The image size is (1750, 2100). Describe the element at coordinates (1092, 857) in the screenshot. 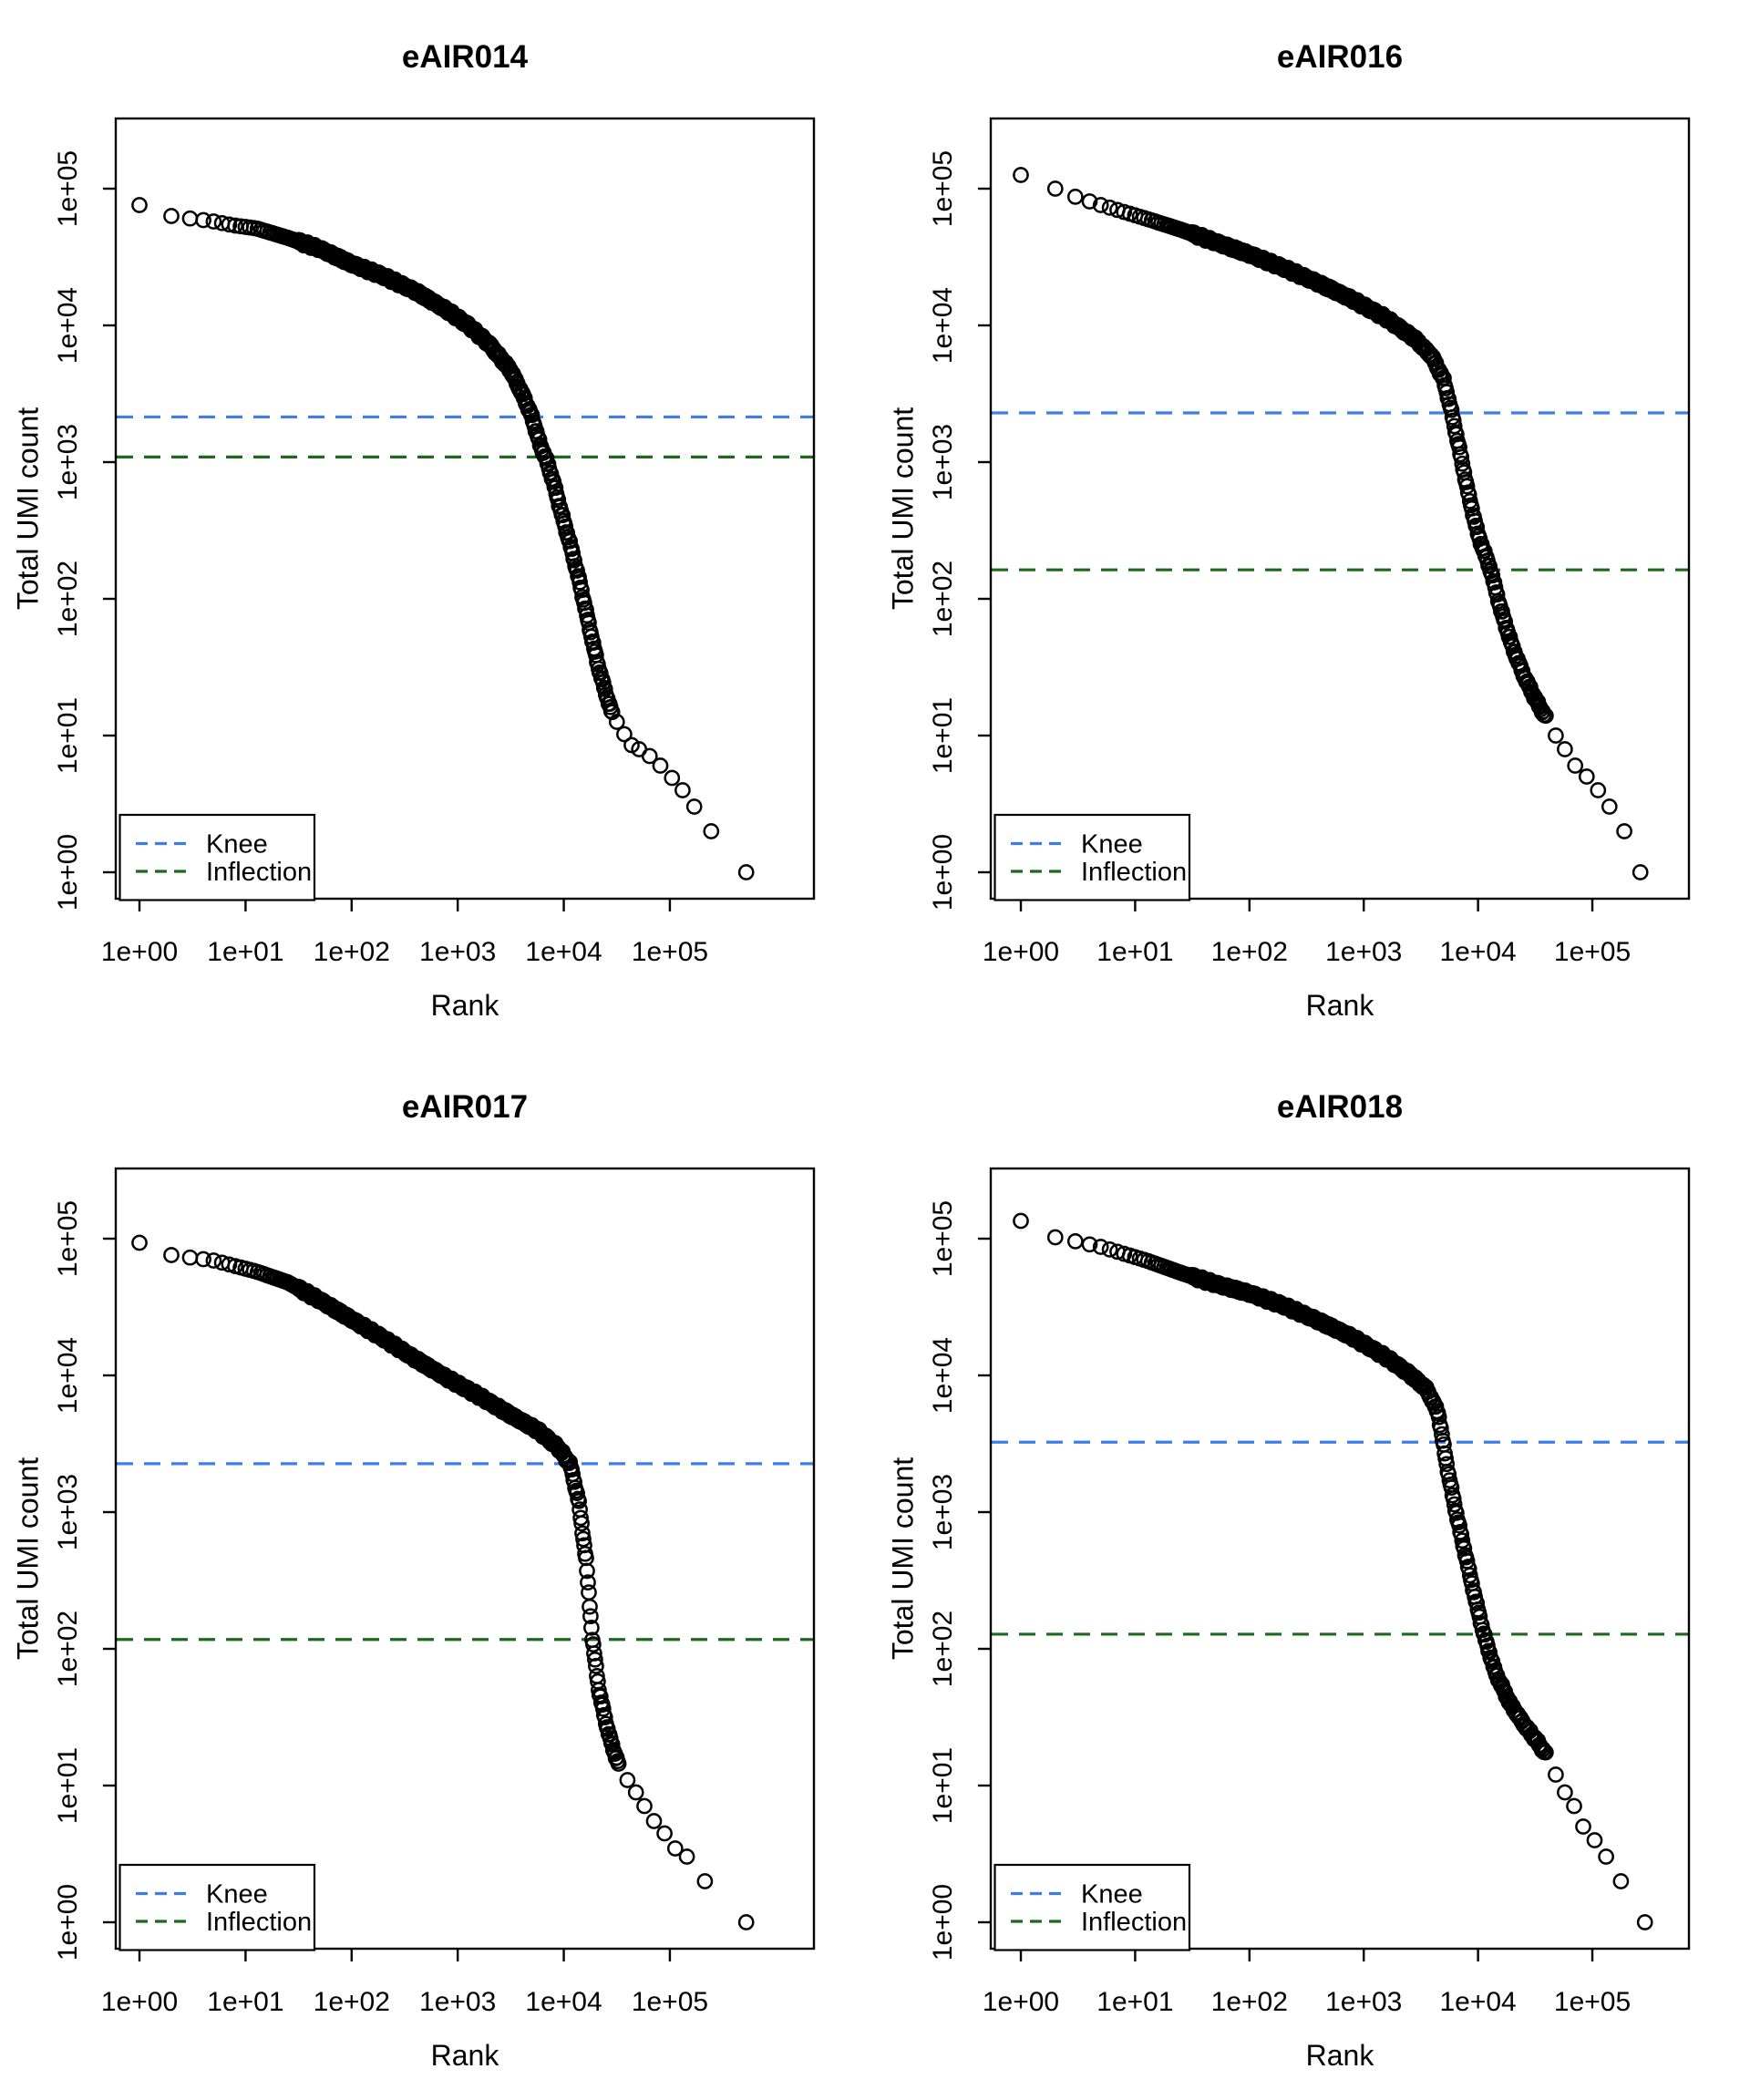

I see `legend-box` at that location.